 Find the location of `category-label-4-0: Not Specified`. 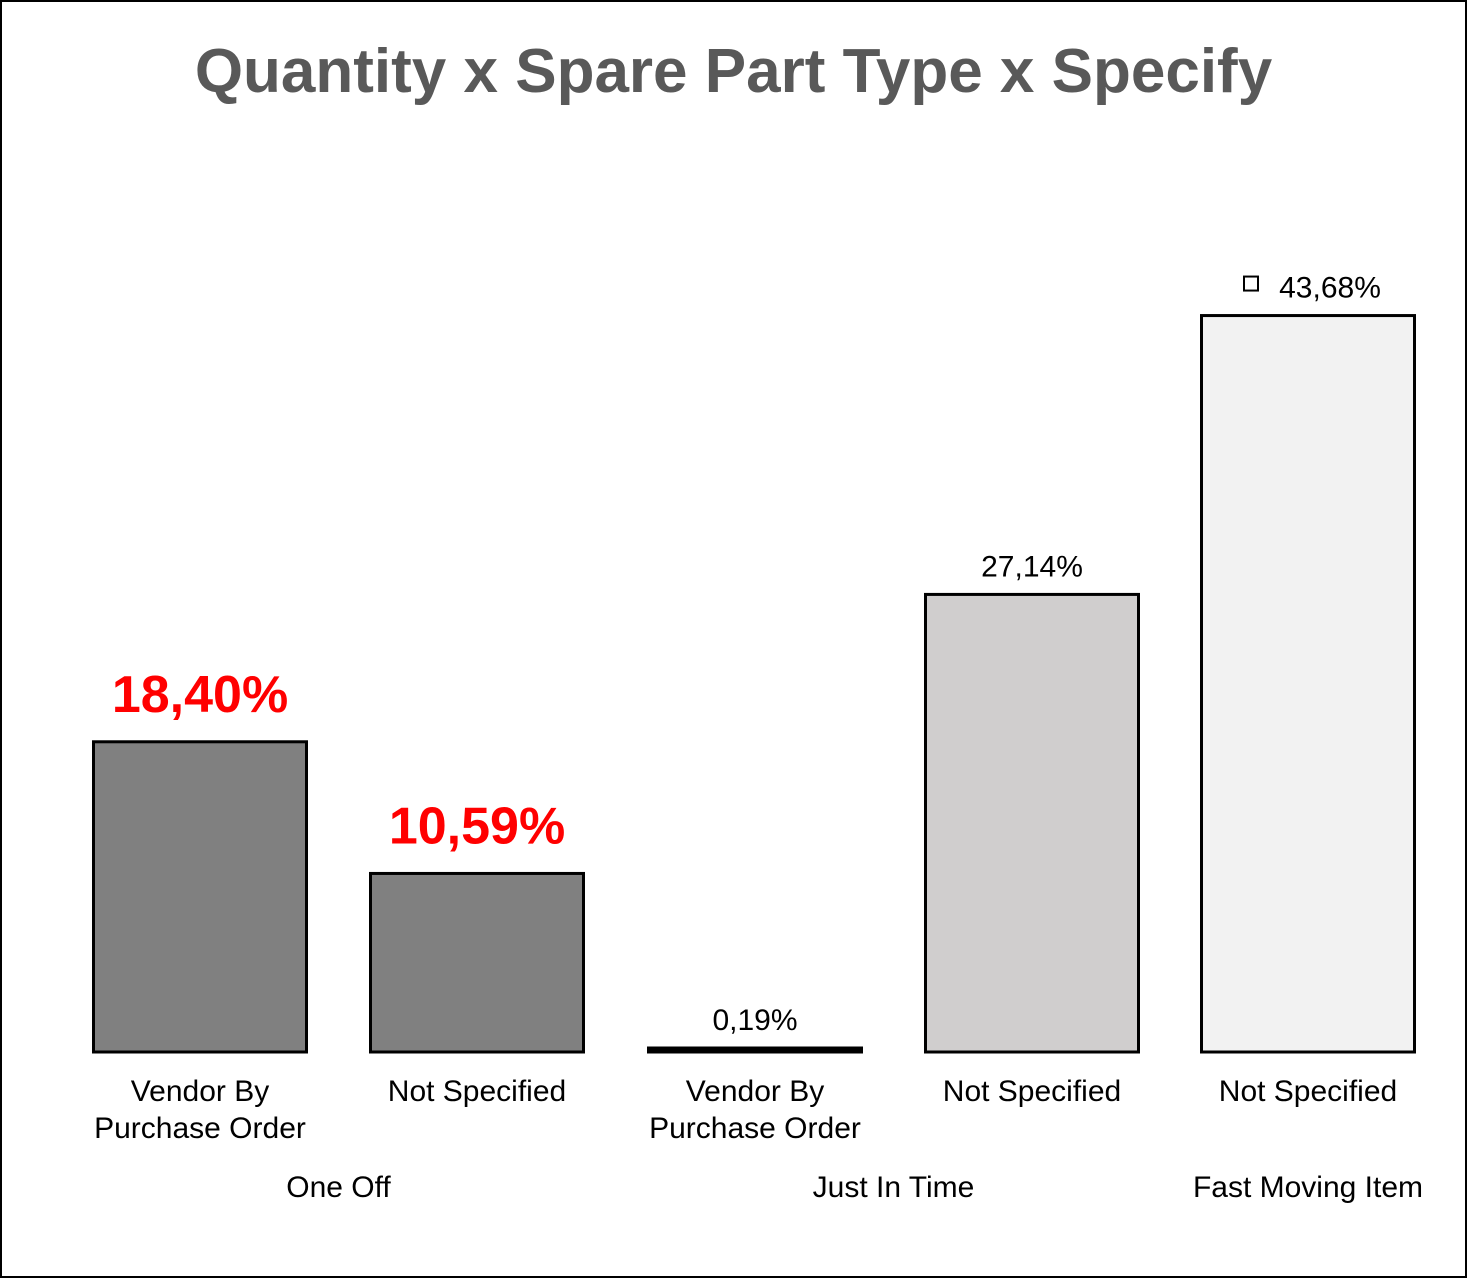

category-label-4-0: Not Specified is located at coordinates (1308, 1091).